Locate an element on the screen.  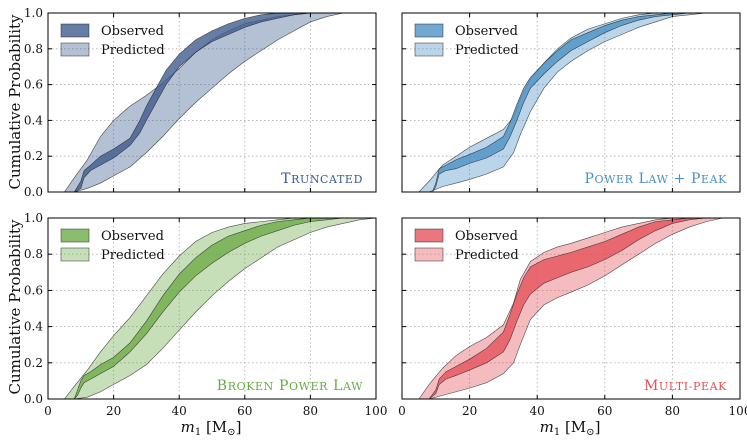
model-title: MULTI-PEAK is located at coordinates (685, 386).